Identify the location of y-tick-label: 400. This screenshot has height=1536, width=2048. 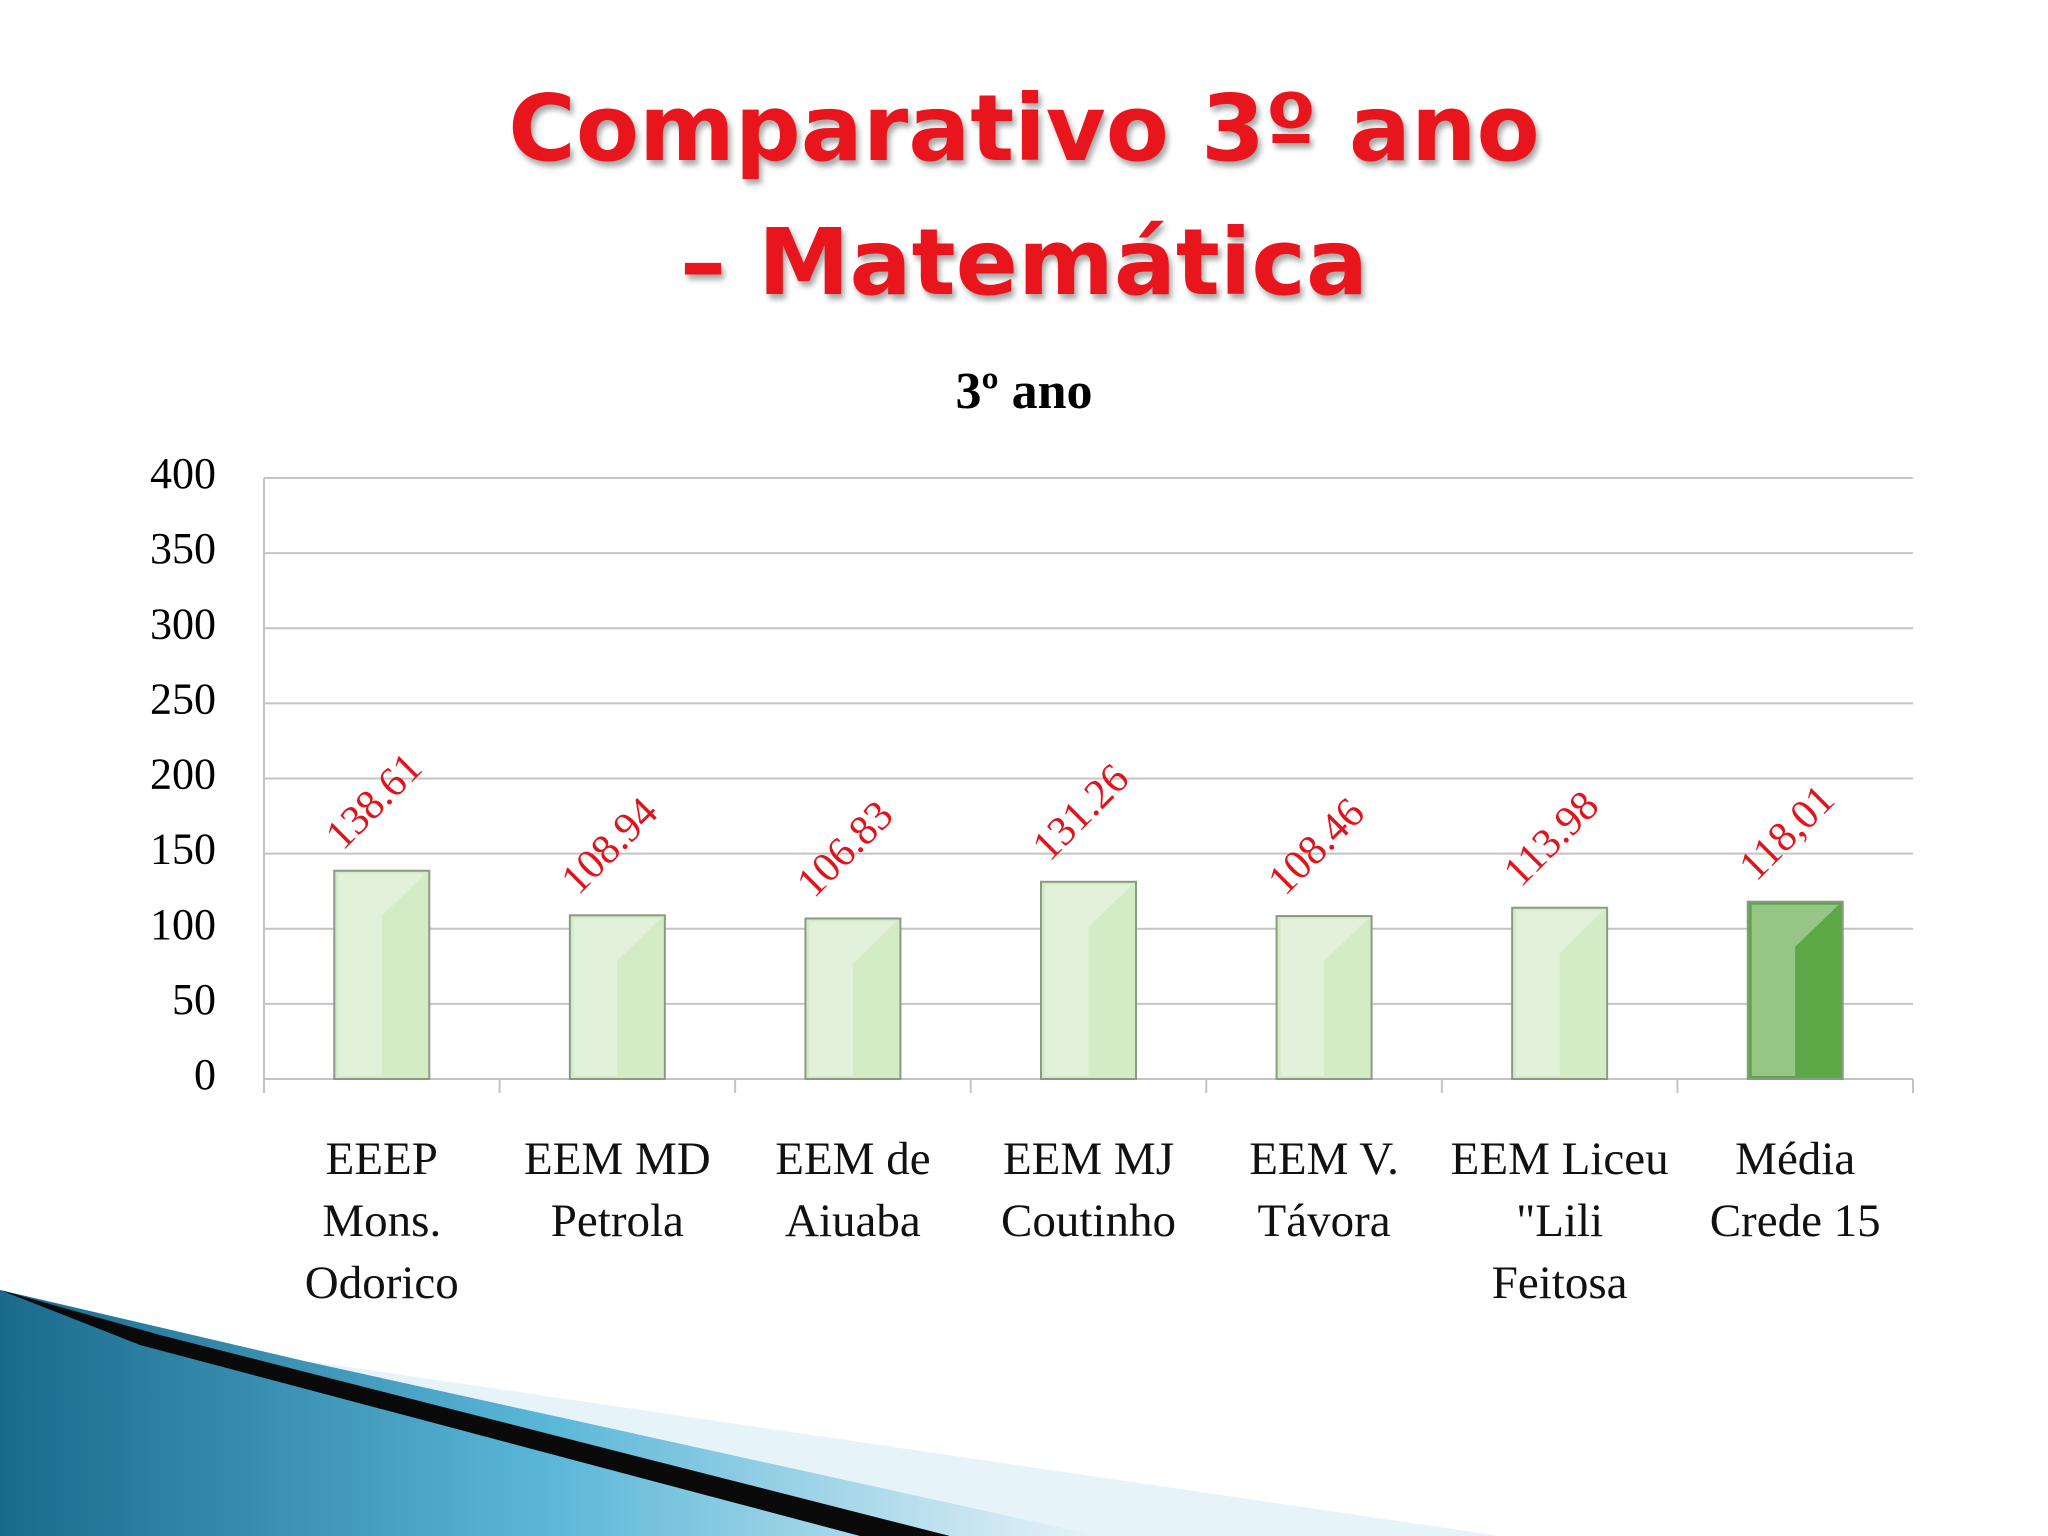
(183, 473).